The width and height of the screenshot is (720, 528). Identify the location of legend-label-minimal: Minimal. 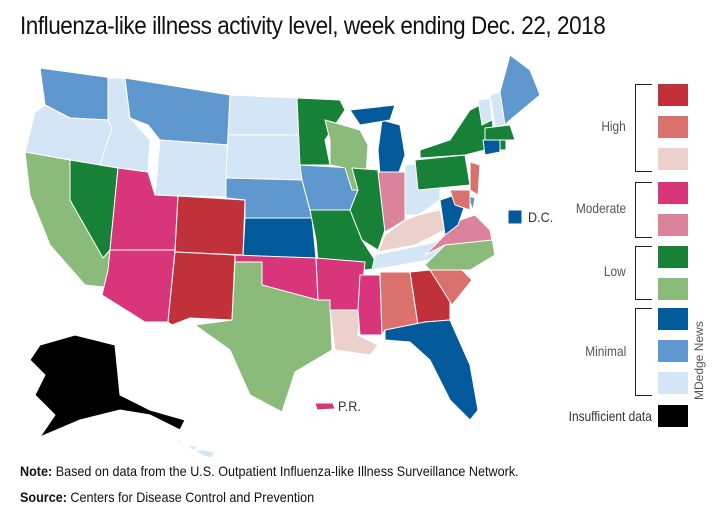
(605, 351).